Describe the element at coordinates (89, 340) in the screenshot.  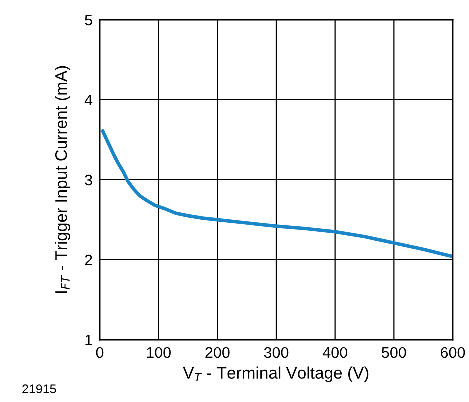
I see `y-tick-label: 1` at that location.